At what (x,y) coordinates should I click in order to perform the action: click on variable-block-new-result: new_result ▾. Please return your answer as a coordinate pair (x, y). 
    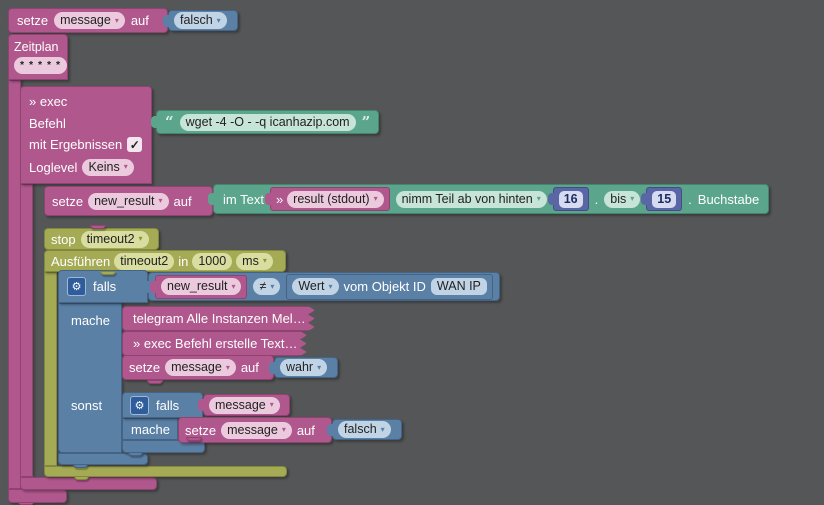
    Looking at the image, I should click on (201, 286).